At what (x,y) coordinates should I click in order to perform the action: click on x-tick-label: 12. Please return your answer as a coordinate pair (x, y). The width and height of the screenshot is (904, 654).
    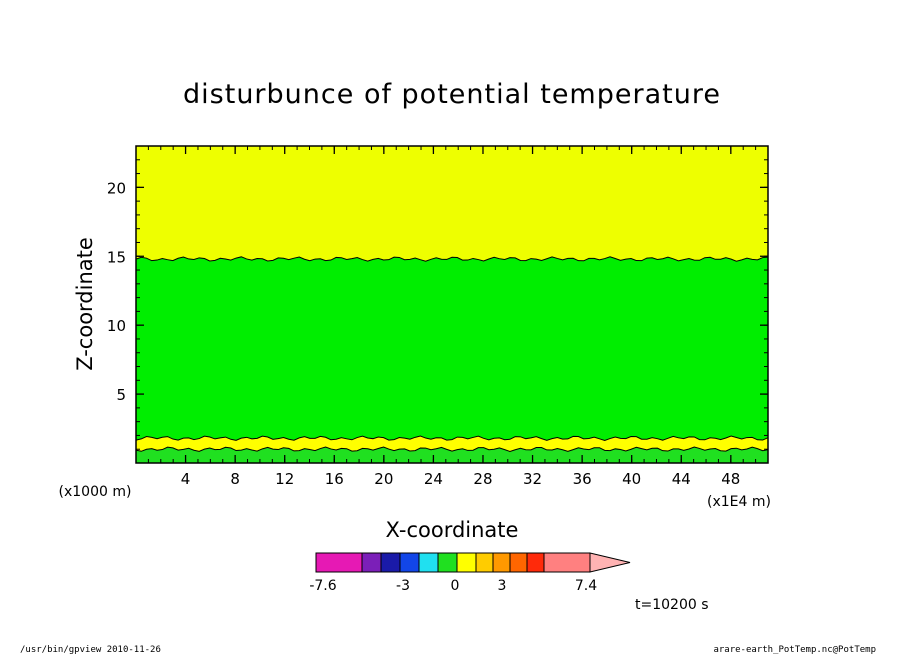
    Looking at the image, I should click on (284, 479).